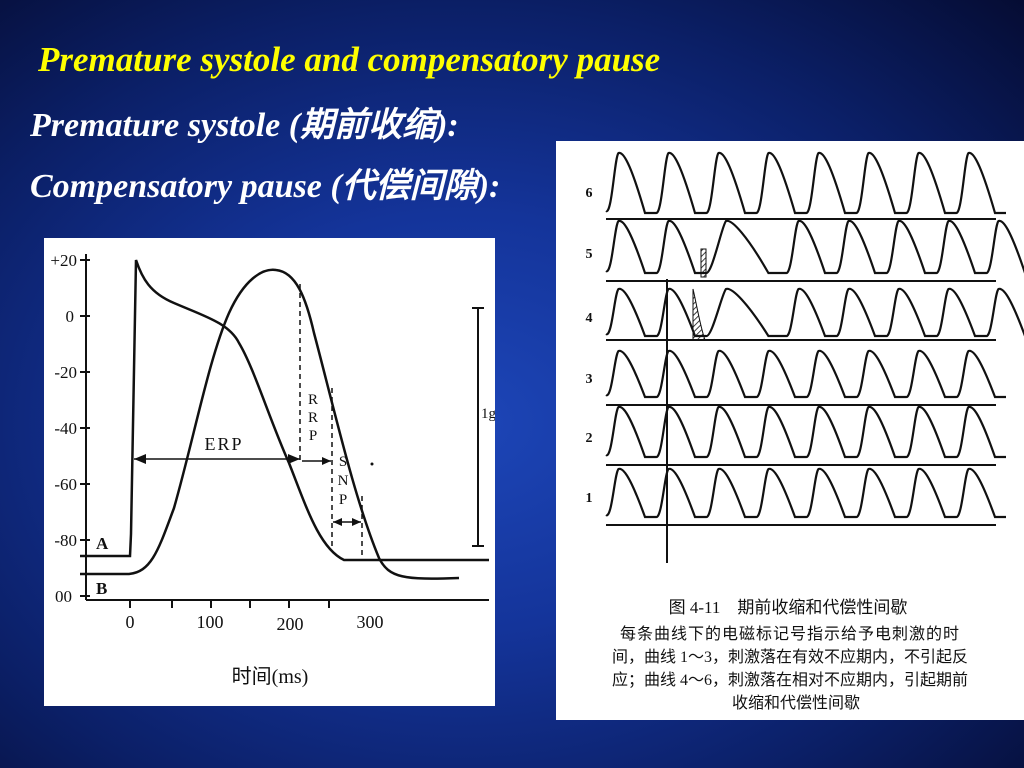  Describe the element at coordinates (589, 379) in the screenshot. I see `trace-number: 3` at that location.